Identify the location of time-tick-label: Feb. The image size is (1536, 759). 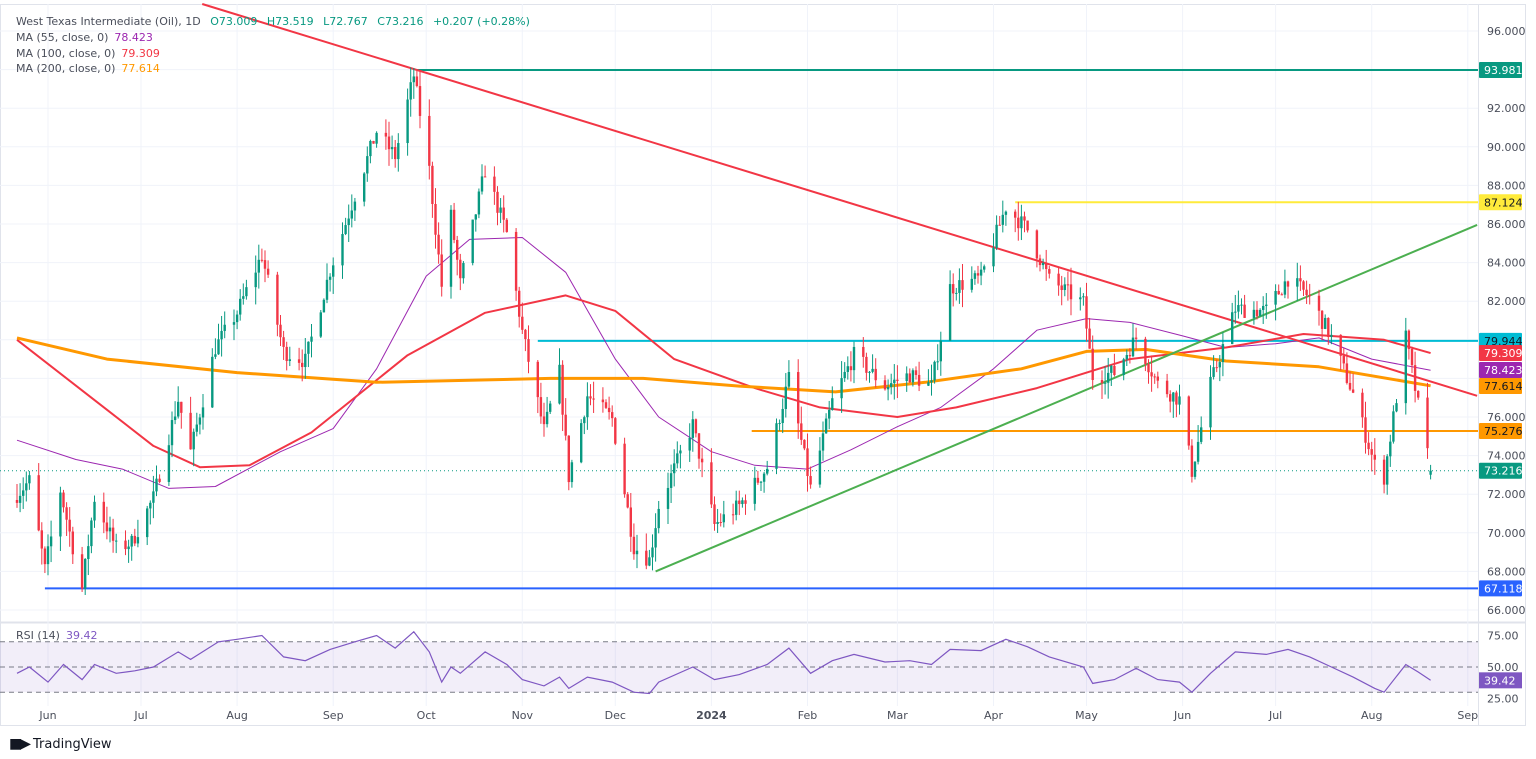
(807, 715).